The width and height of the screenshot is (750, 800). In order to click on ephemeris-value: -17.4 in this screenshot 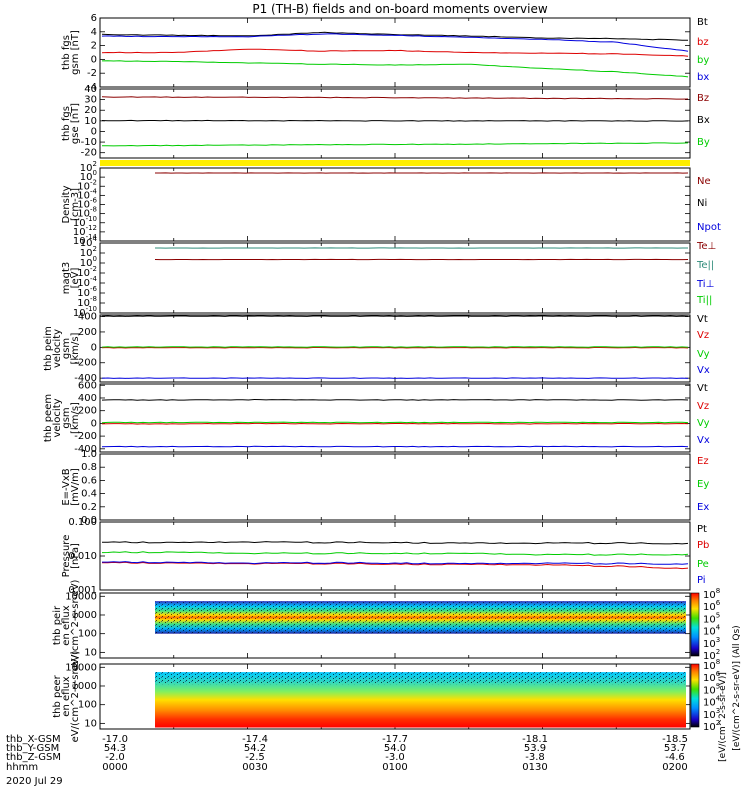, I will do `click(255, 739)`.